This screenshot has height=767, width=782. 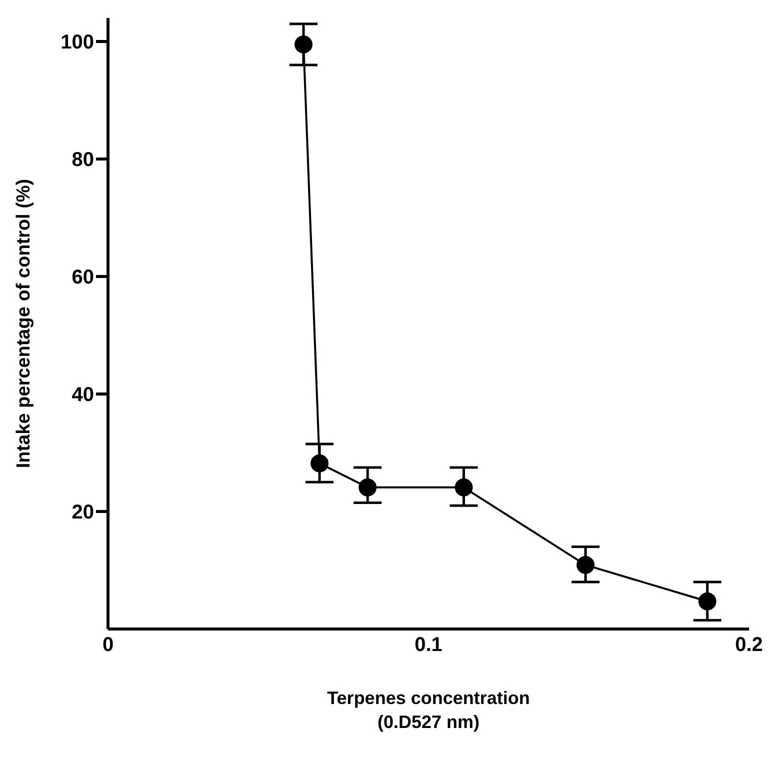 What do you see at coordinates (77, 43) in the screenshot?
I see `y-tick-label: 100` at bounding box center [77, 43].